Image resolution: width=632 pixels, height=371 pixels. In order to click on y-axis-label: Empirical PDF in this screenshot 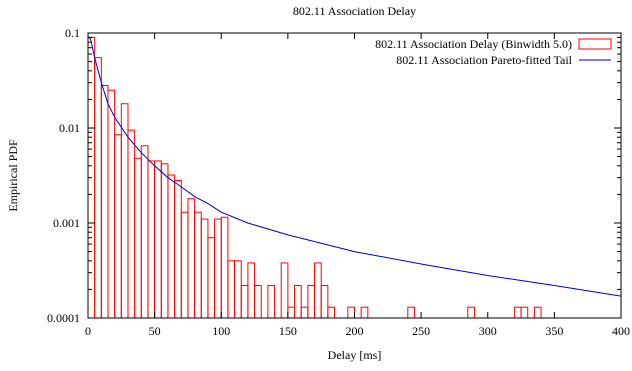, I will do `click(13, 175)`.